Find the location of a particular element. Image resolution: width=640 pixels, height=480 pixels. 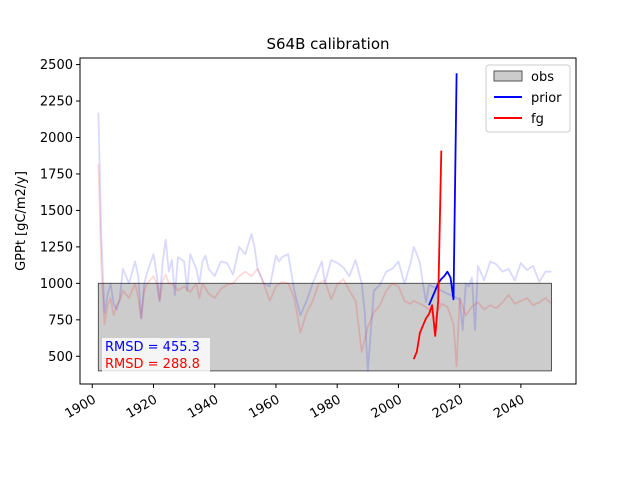

legend-box is located at coordinates (528, 98).